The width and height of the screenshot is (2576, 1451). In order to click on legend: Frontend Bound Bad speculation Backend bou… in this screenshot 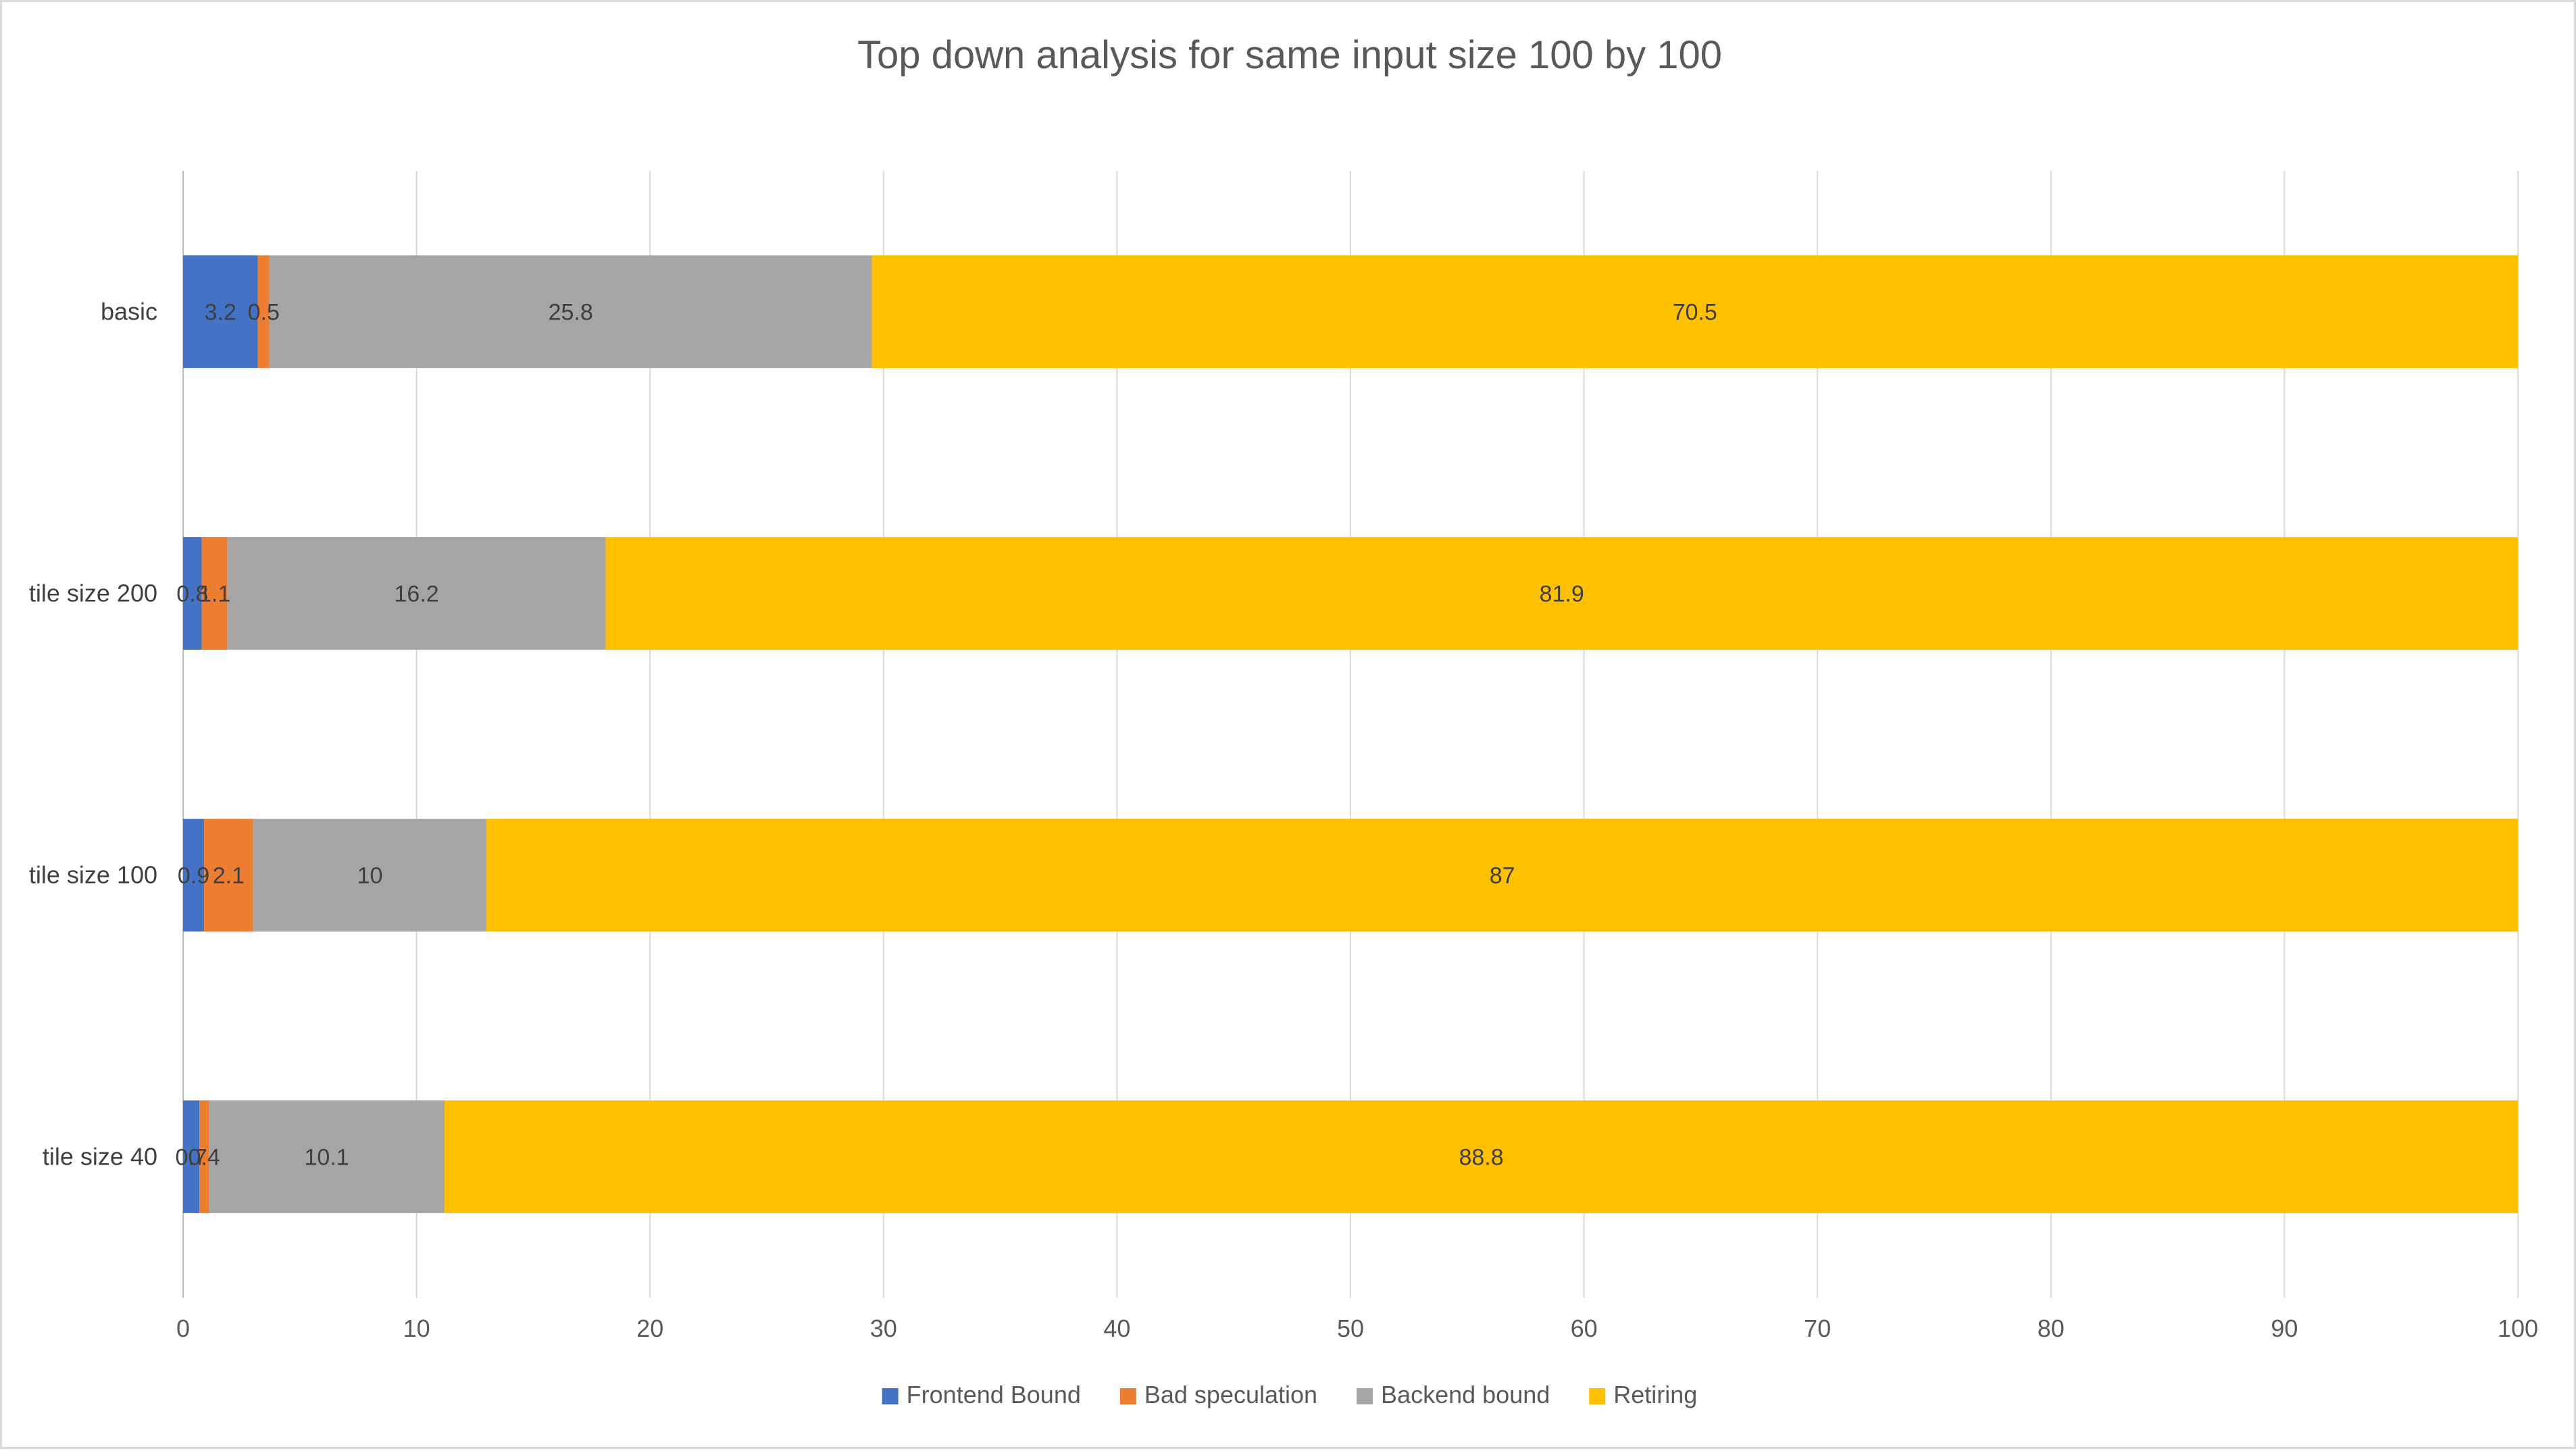, I will do `click(1289, 1394)`.